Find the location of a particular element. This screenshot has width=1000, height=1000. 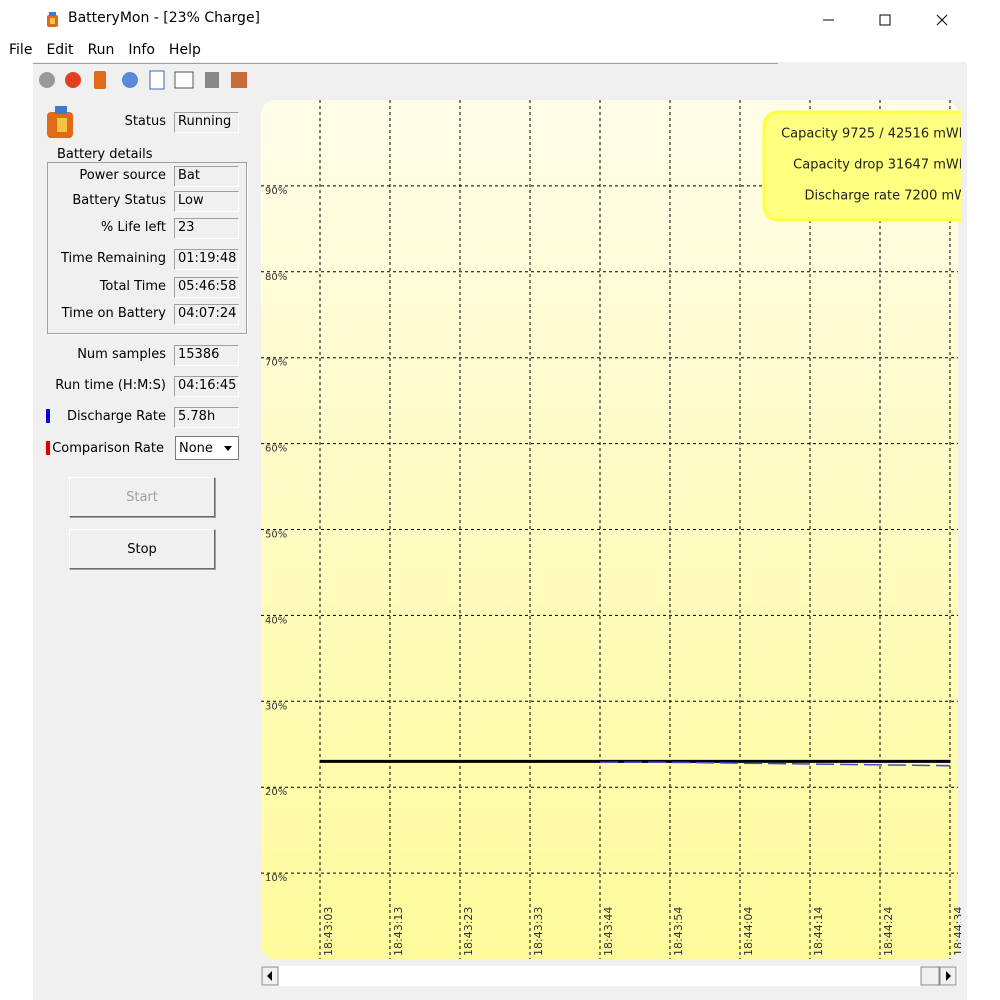

group-box is located at coordinates (147, 248).